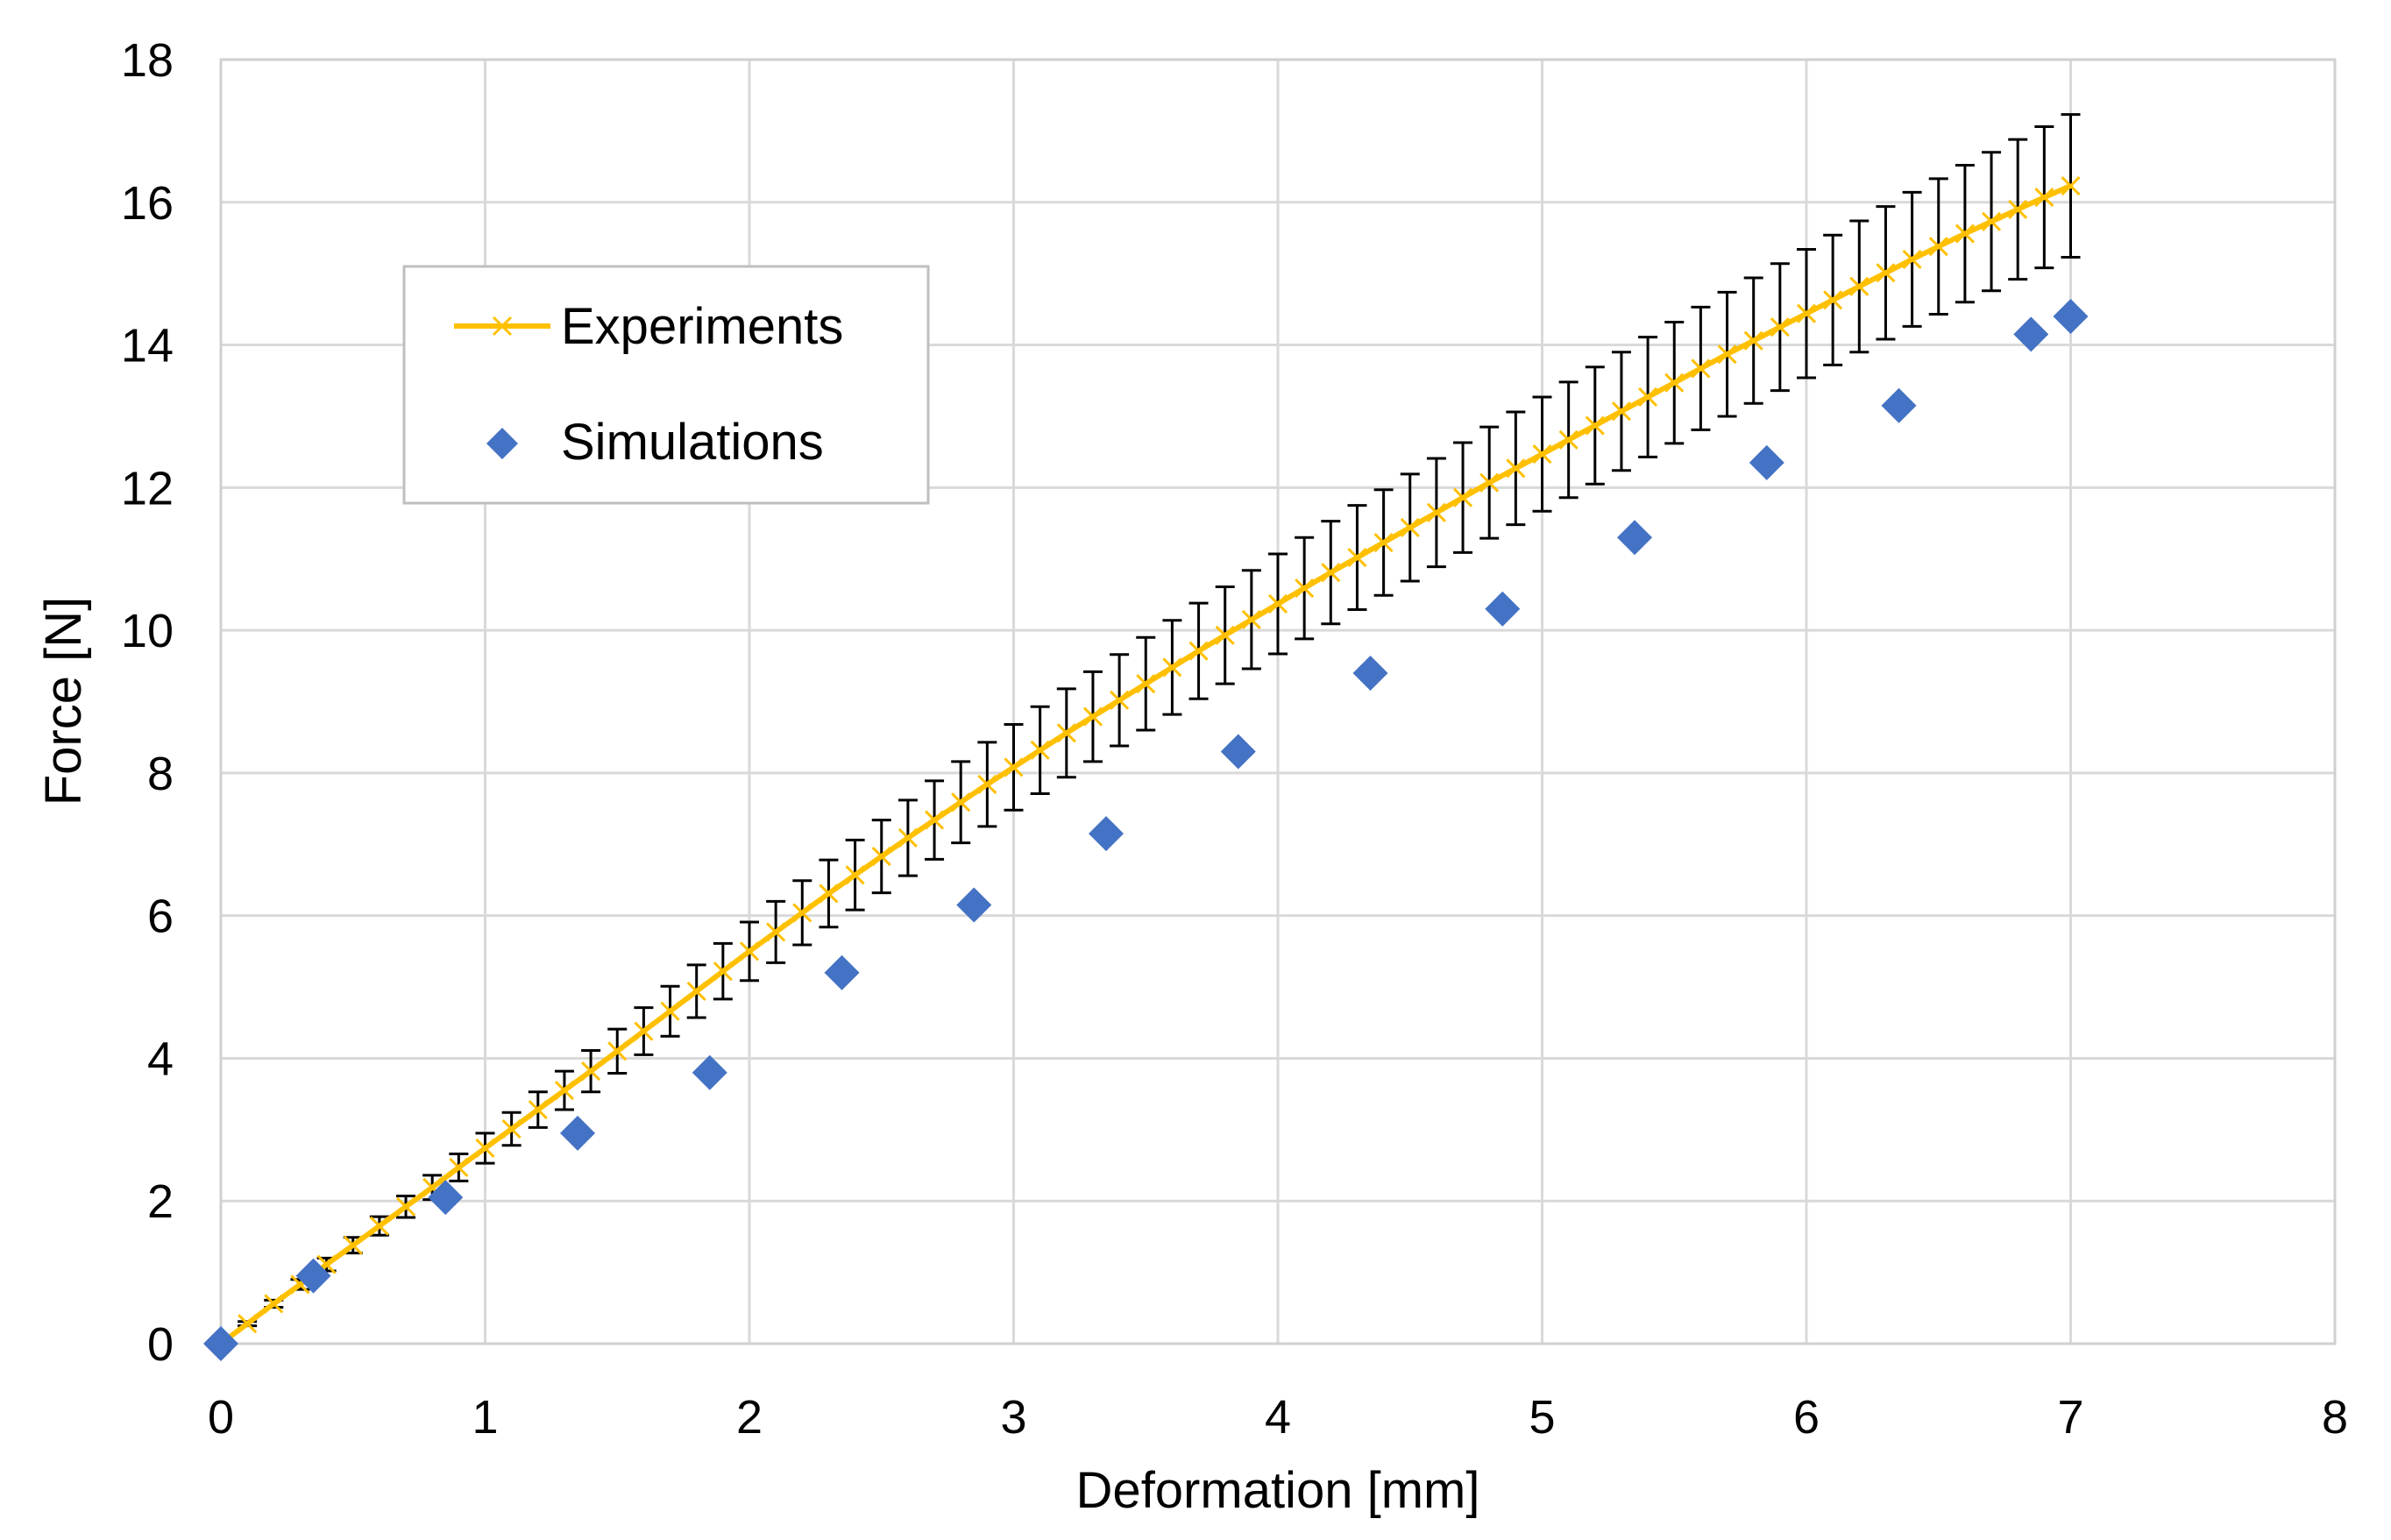  I want to click on y-tick-label: 8, so click(160, 774).